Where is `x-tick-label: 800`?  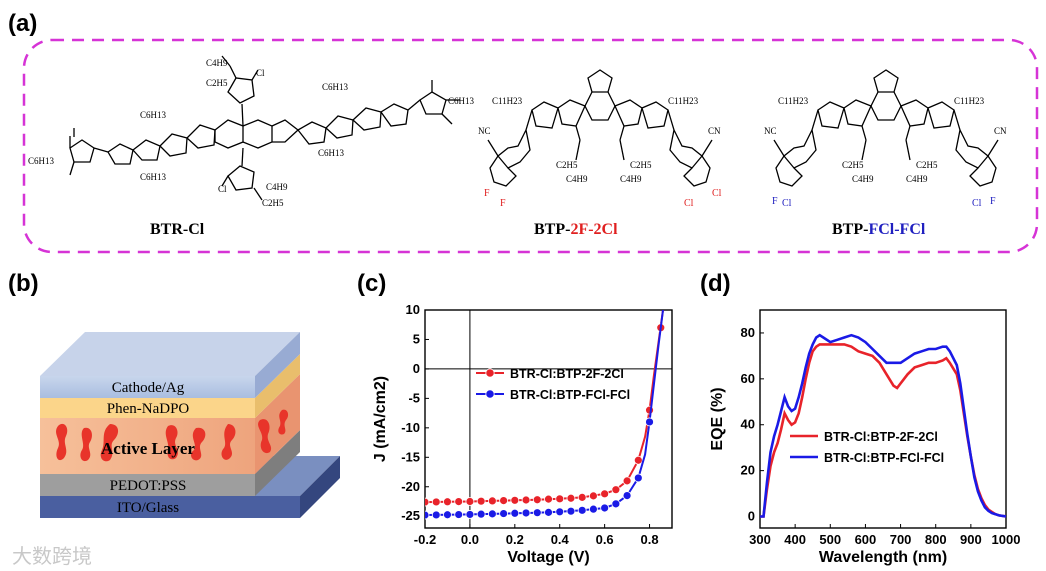
x-tick-label: 800 is located at coordinates (936, 539).